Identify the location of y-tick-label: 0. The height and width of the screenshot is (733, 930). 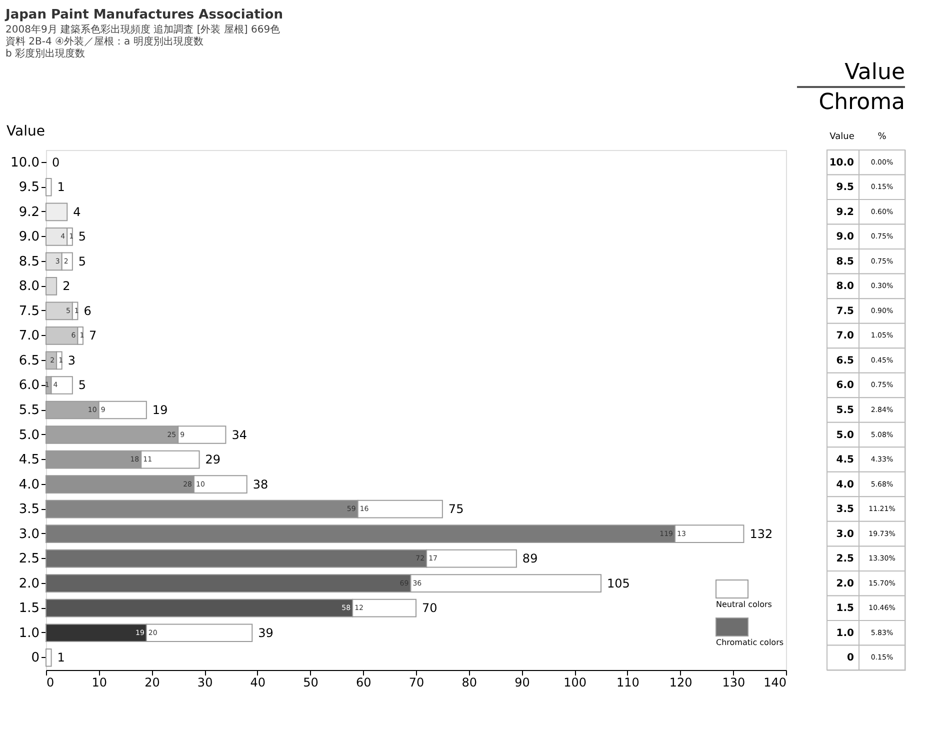
(35, 658).